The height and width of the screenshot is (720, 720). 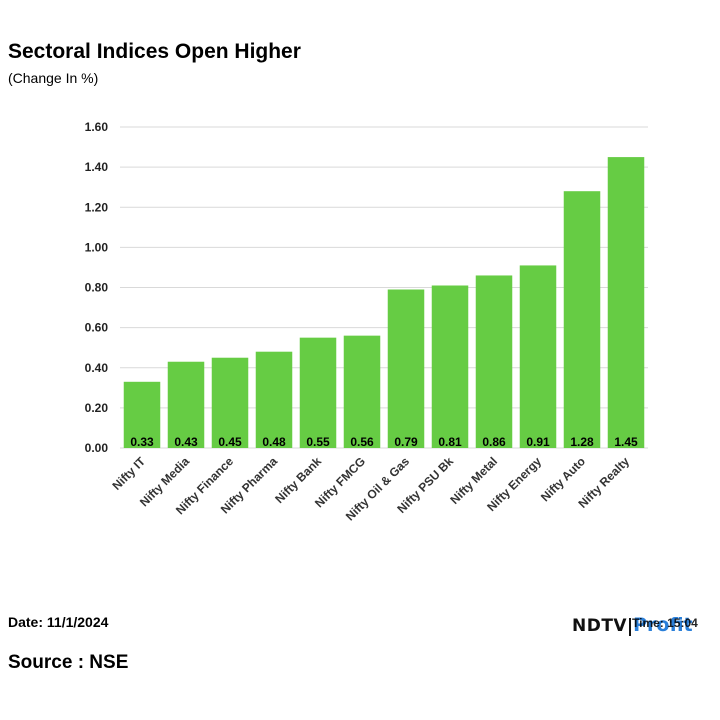 What do you see at coordinates (68, 662) in the screenshot?
I see `source-label: Source : NSE` at bounding box center [68, 662].